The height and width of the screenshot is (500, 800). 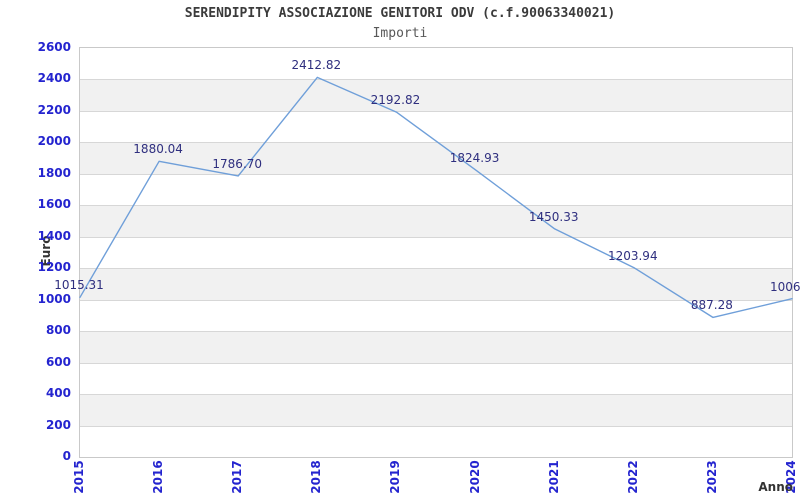 What do you see at coordinates (58, 361) in the screenshot?
I see `y-tick-label: 600` at bounding box center [58, 361].